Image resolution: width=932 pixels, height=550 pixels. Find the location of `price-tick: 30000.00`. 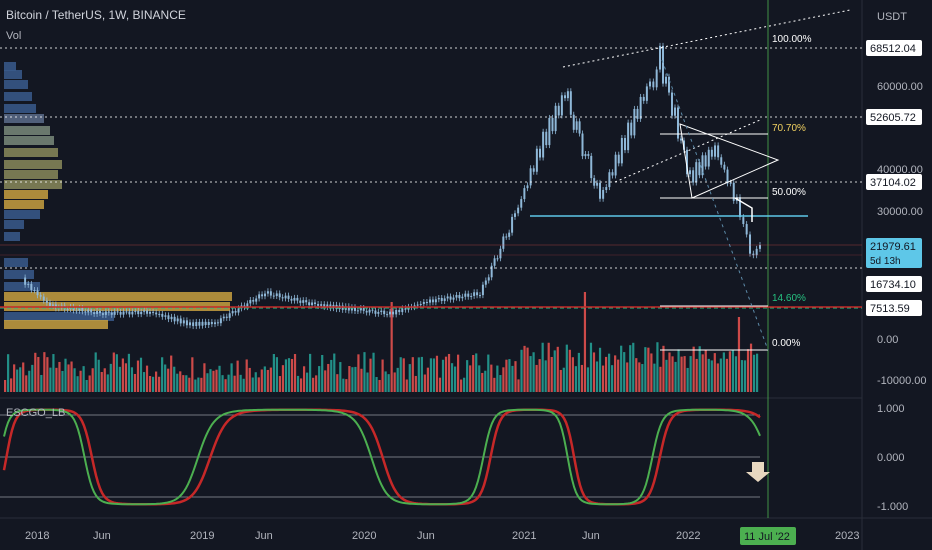

price-tick: 30000.00 is located at coordinates (900, 212).